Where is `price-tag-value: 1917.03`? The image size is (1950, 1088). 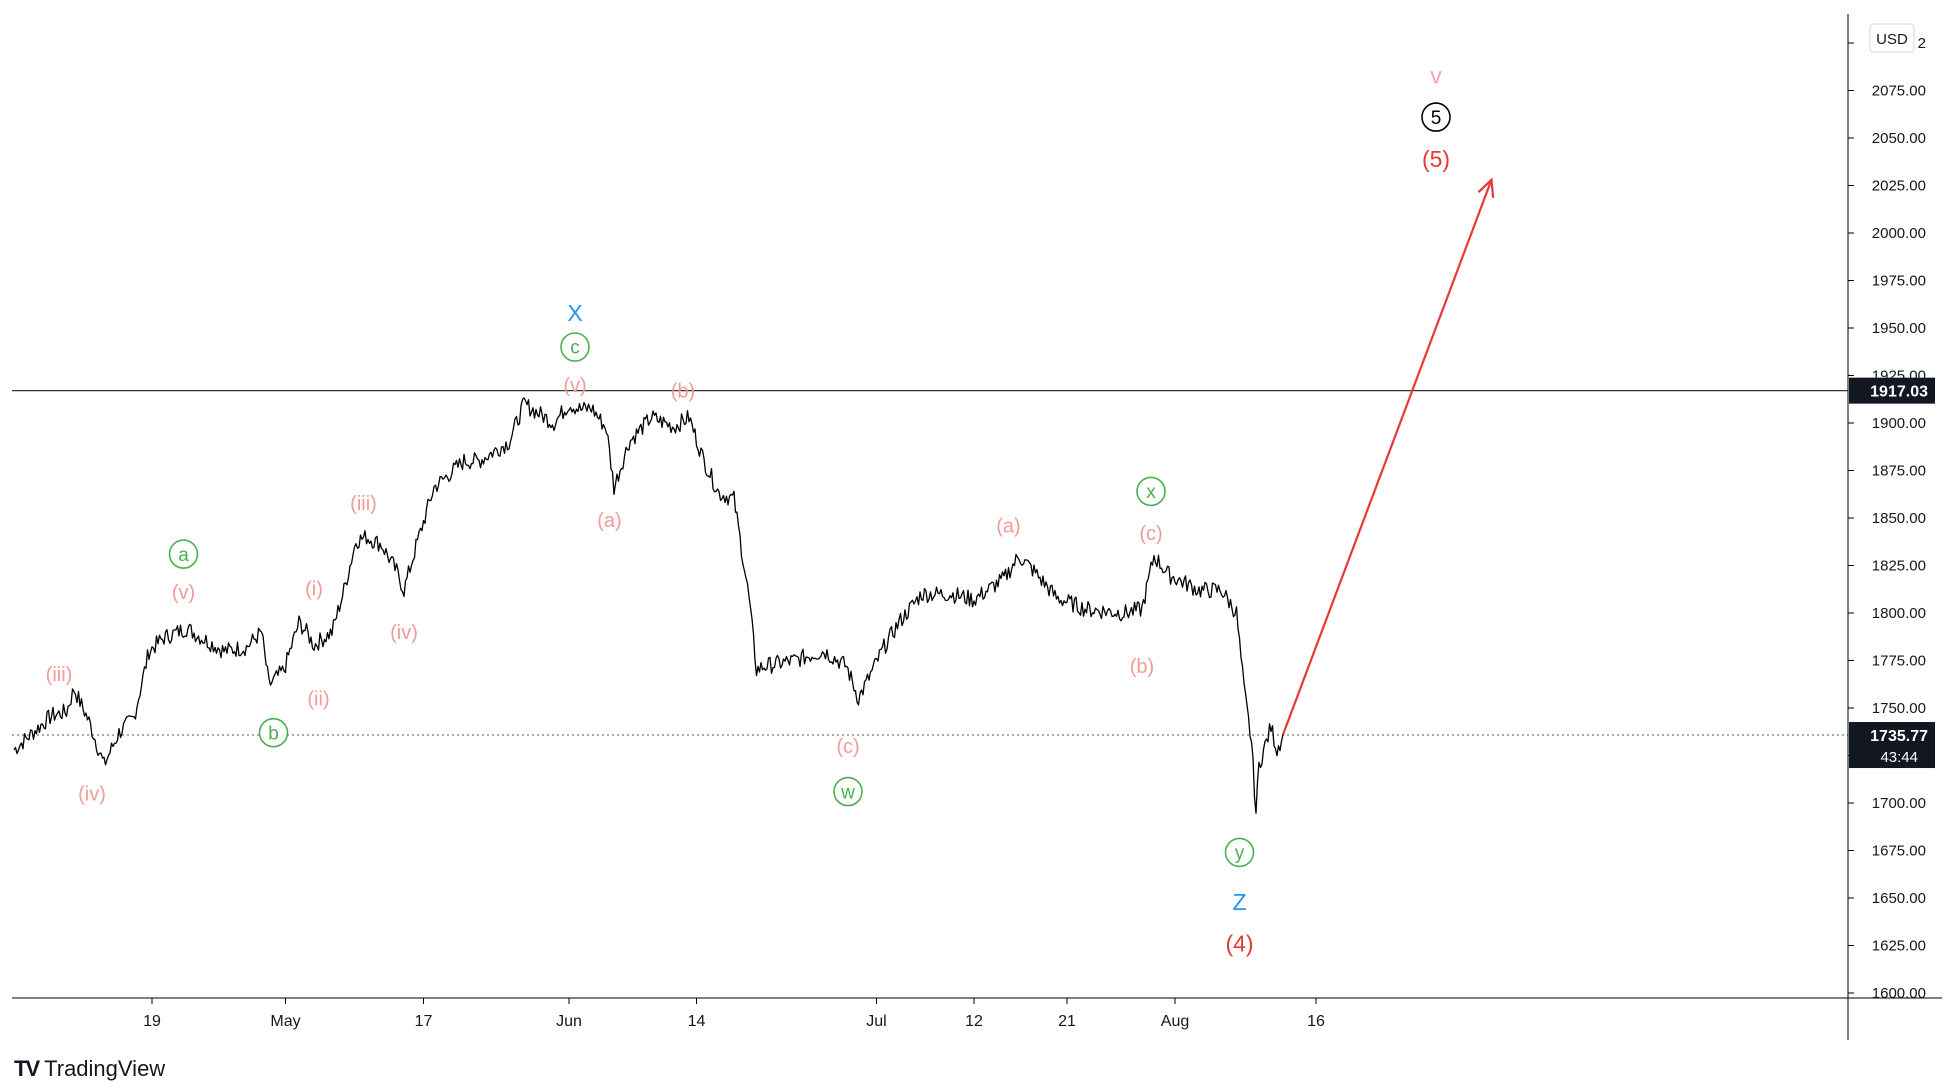 price-tag-value: 1917.03 is located at coordinates (1899, 392).